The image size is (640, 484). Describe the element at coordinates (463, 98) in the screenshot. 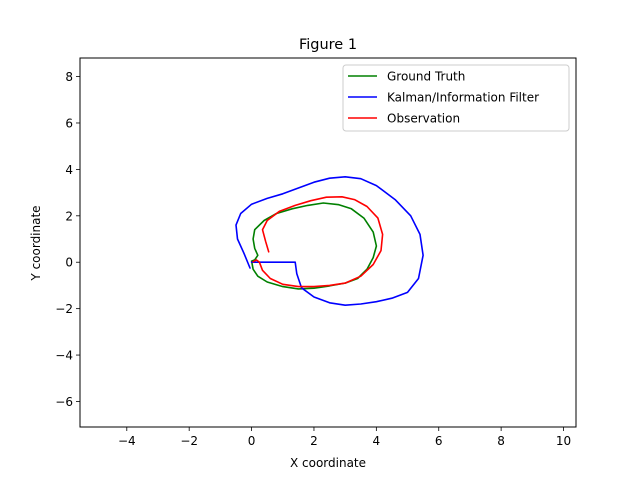

I see `legend-label-kalman-information-filter: Kalman/Information Filter` at that location.